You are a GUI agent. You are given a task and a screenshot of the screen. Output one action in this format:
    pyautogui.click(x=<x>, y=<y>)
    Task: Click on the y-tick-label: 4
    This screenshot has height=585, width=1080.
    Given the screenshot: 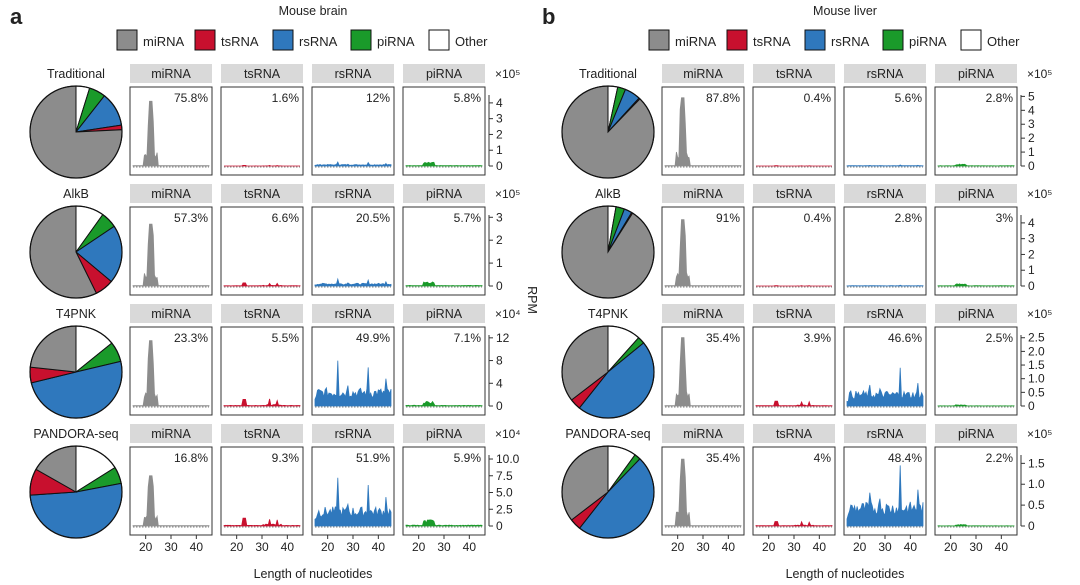 What is the action you would take?
    pyautogui.click(x=1031, y=110)
    